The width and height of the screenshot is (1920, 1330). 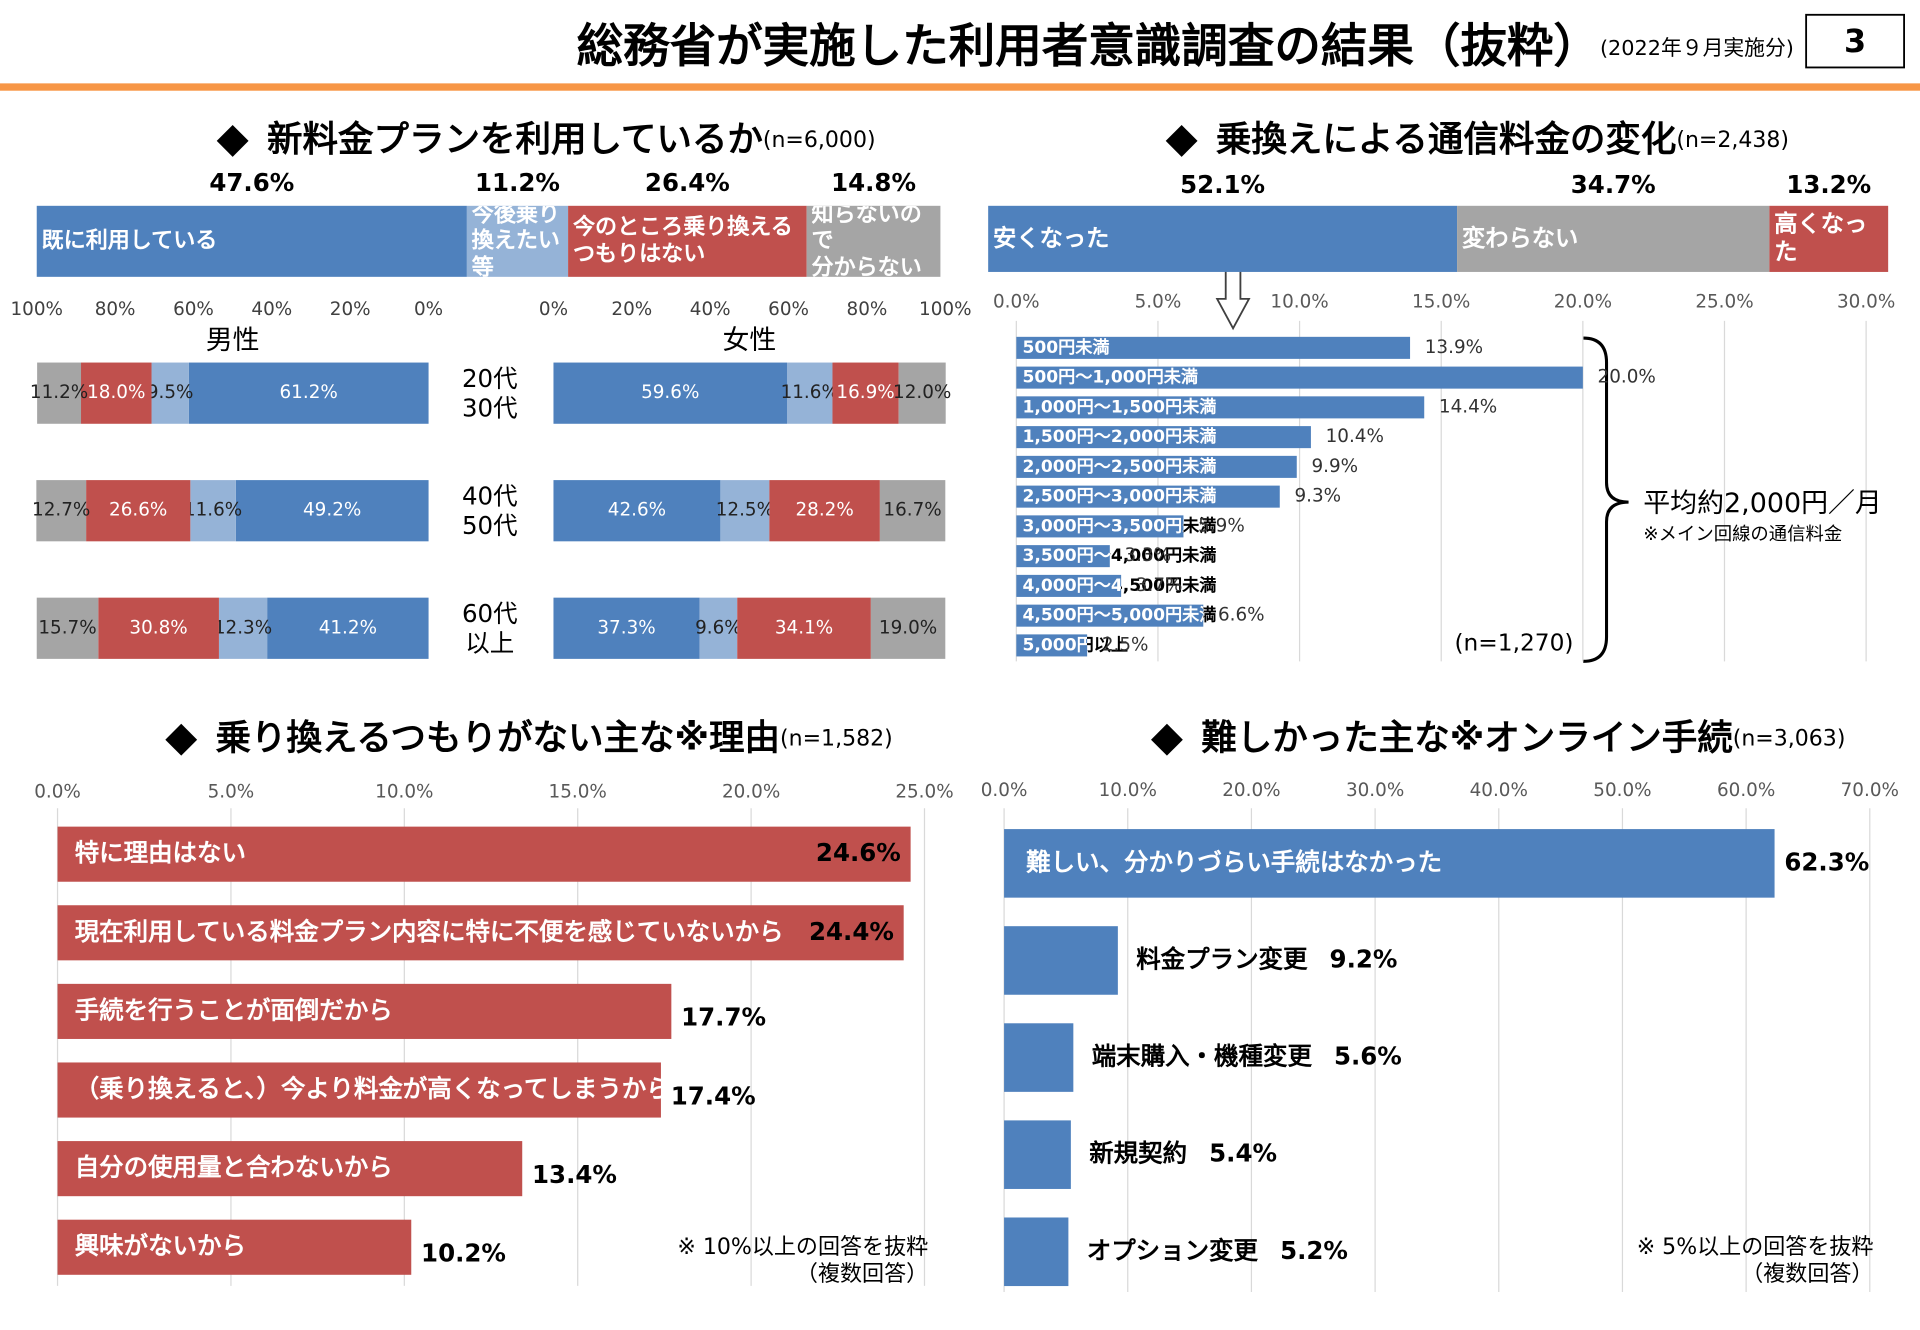 What do you see at coordinates (1119, 615) in the screenshot?
I see `category-label: 4,500円～5,000円未満` at bounding box center [1119, 615].